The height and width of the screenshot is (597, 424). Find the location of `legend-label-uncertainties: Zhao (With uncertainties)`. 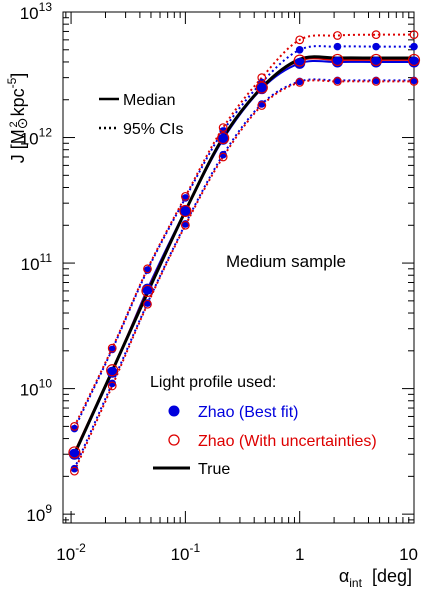

legend-label-uncertainties: Zhao (With uncertainties) is located at coordinates (287, 441).